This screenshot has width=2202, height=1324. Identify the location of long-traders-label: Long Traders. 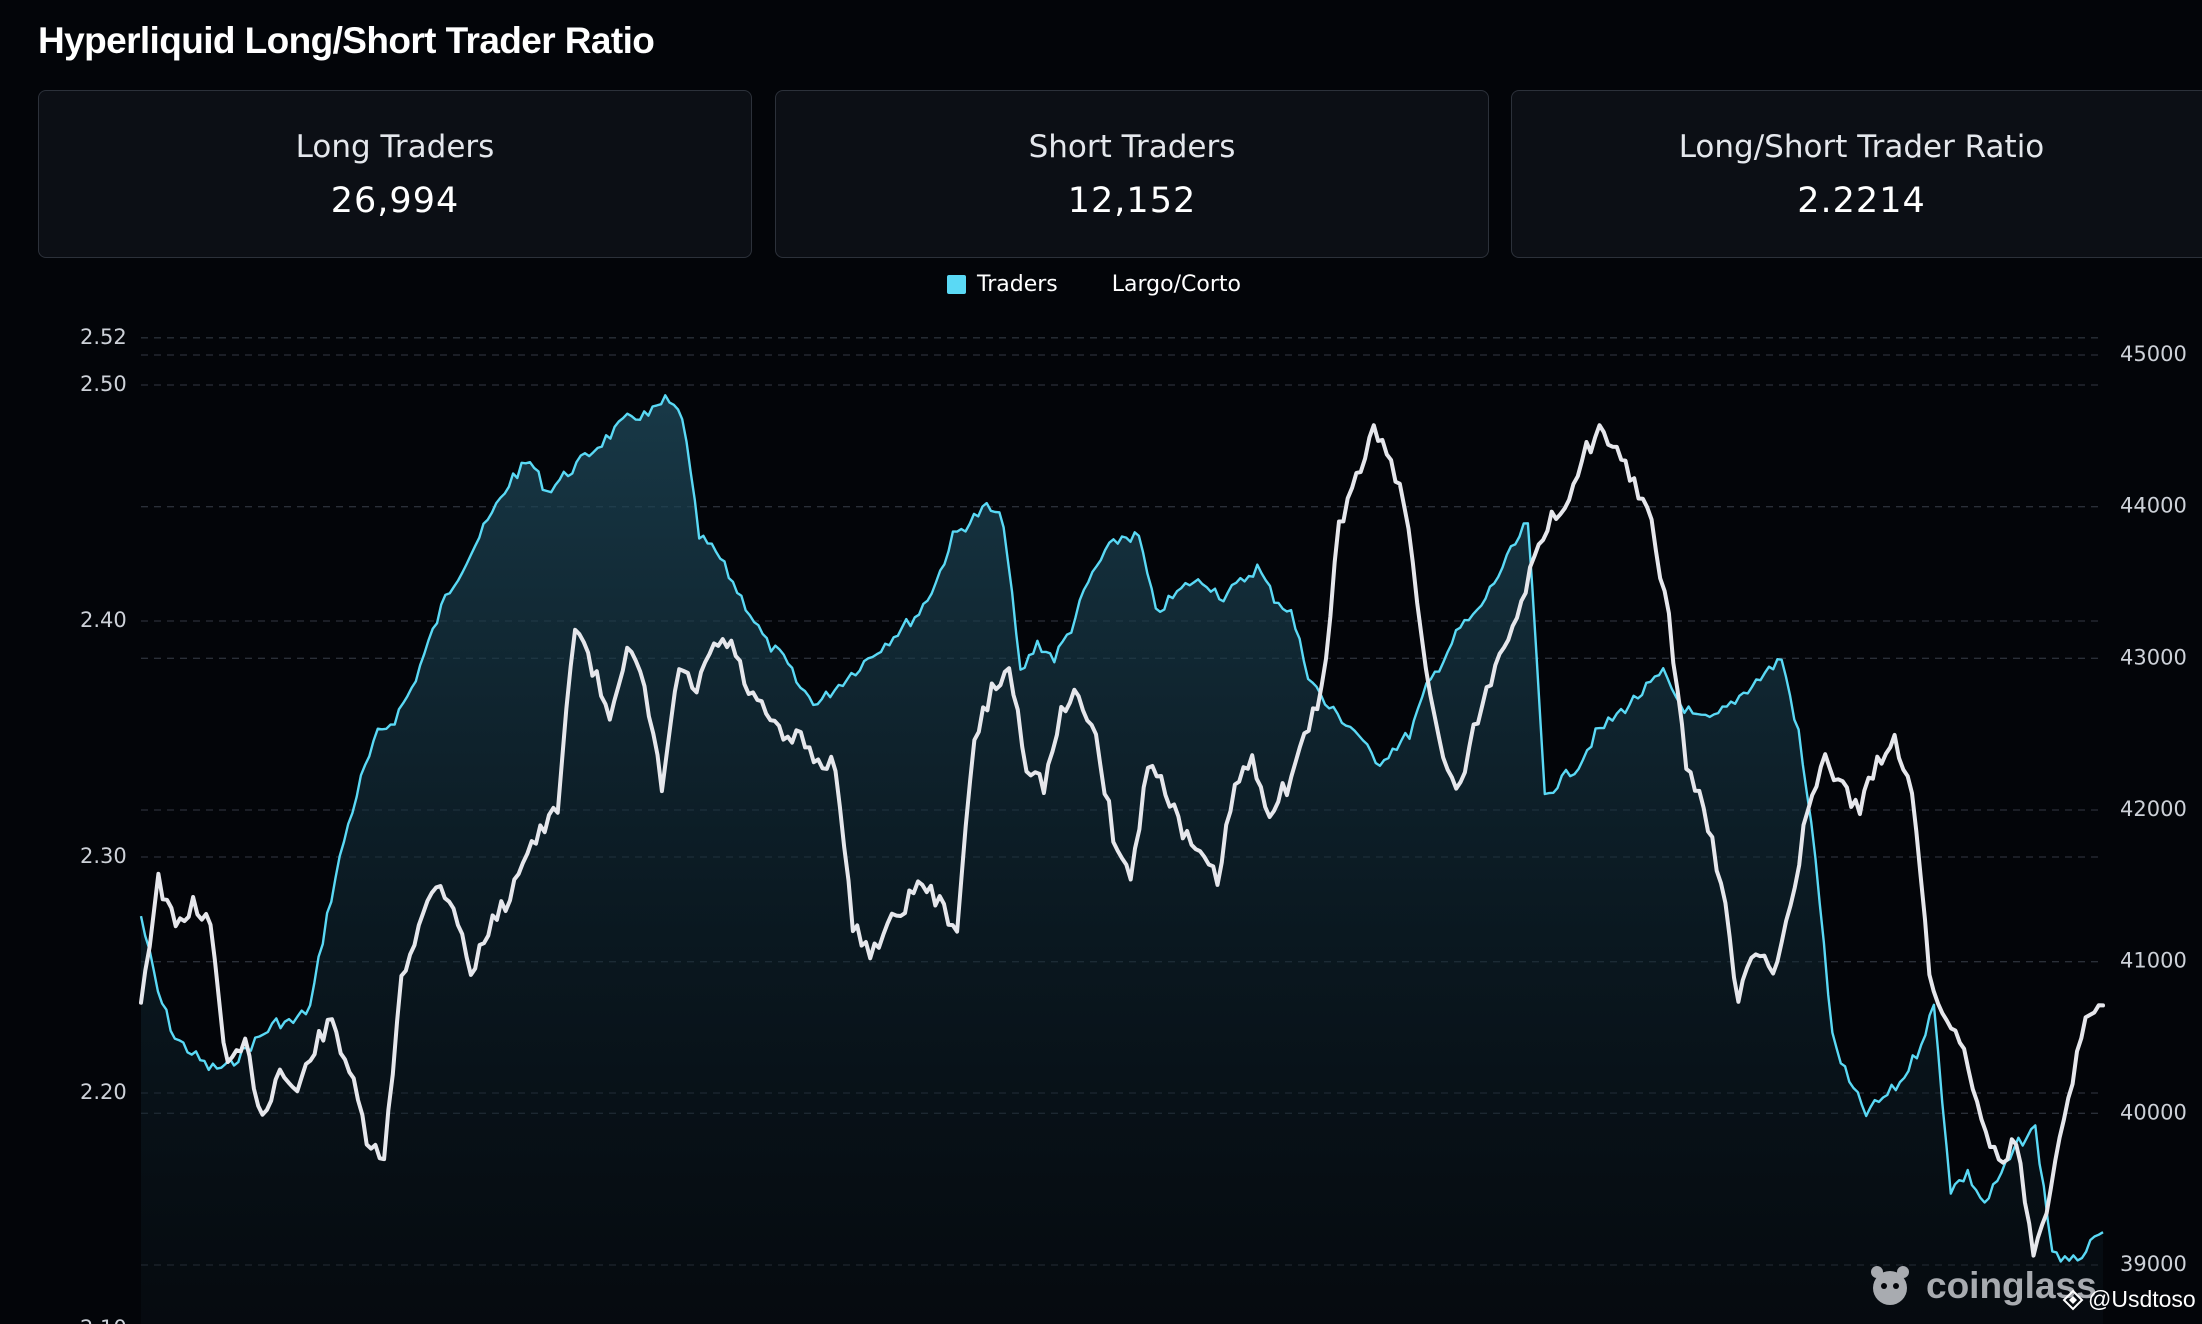
(395, 147).